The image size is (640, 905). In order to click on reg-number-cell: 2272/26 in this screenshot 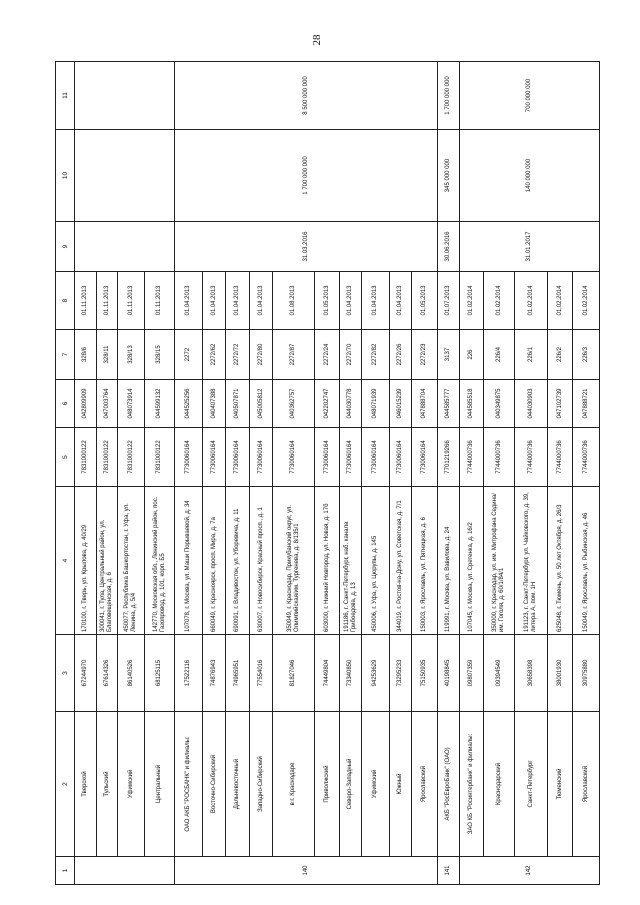, I will do `click(400, 354)`.